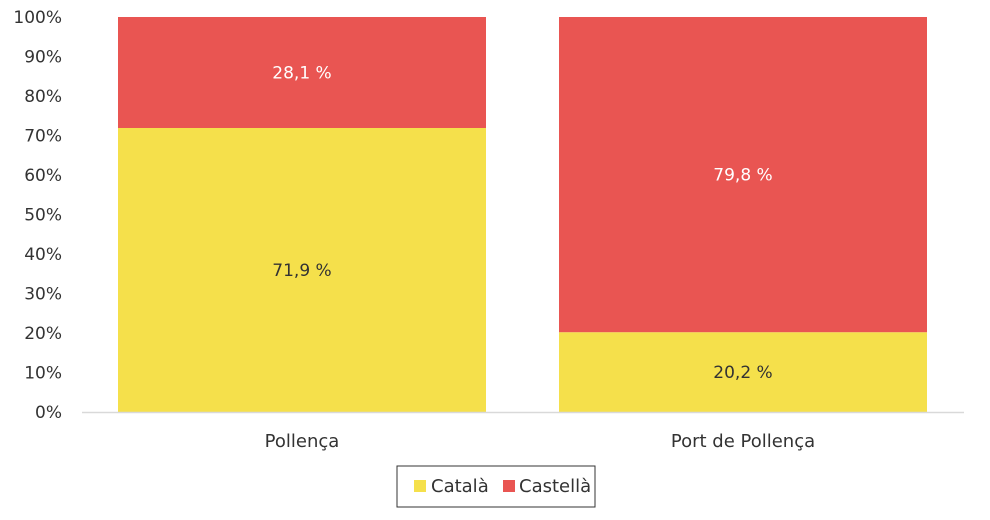 This screenshot has height=520, width=990. I want to click on data-label: 71,9 %, so click(301, 271).